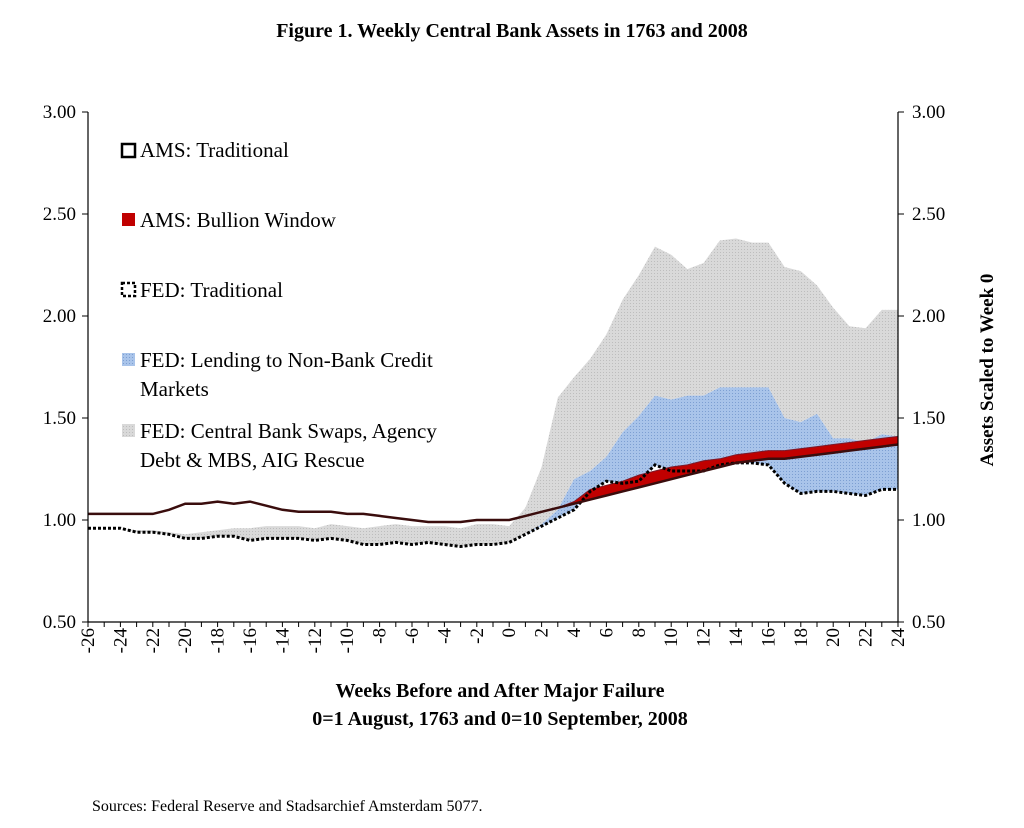 The width and height of the screenshot is (1024, 828). What do you see at coordinates (128, 430) in the screenshot?
I see `legend-swatch-fed-swaps` at bounding box center [128, 430].